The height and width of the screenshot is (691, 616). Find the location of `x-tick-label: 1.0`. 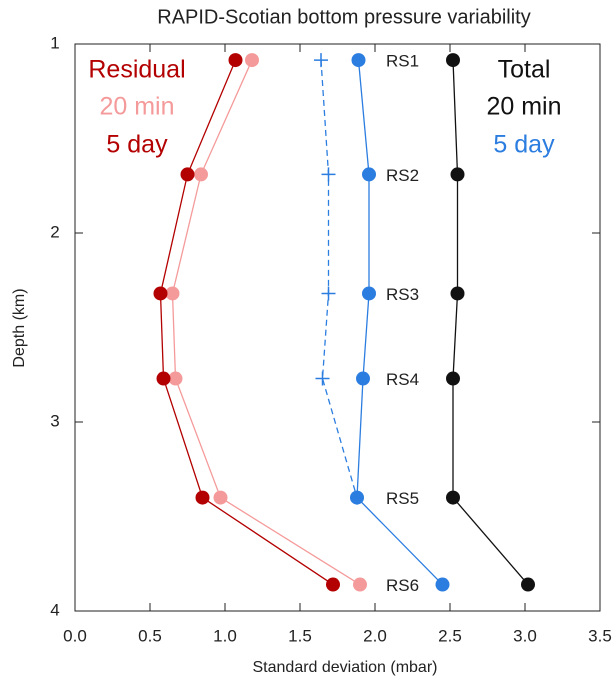

x-tick-label: 1.0 is located at coordinates (225, 635).